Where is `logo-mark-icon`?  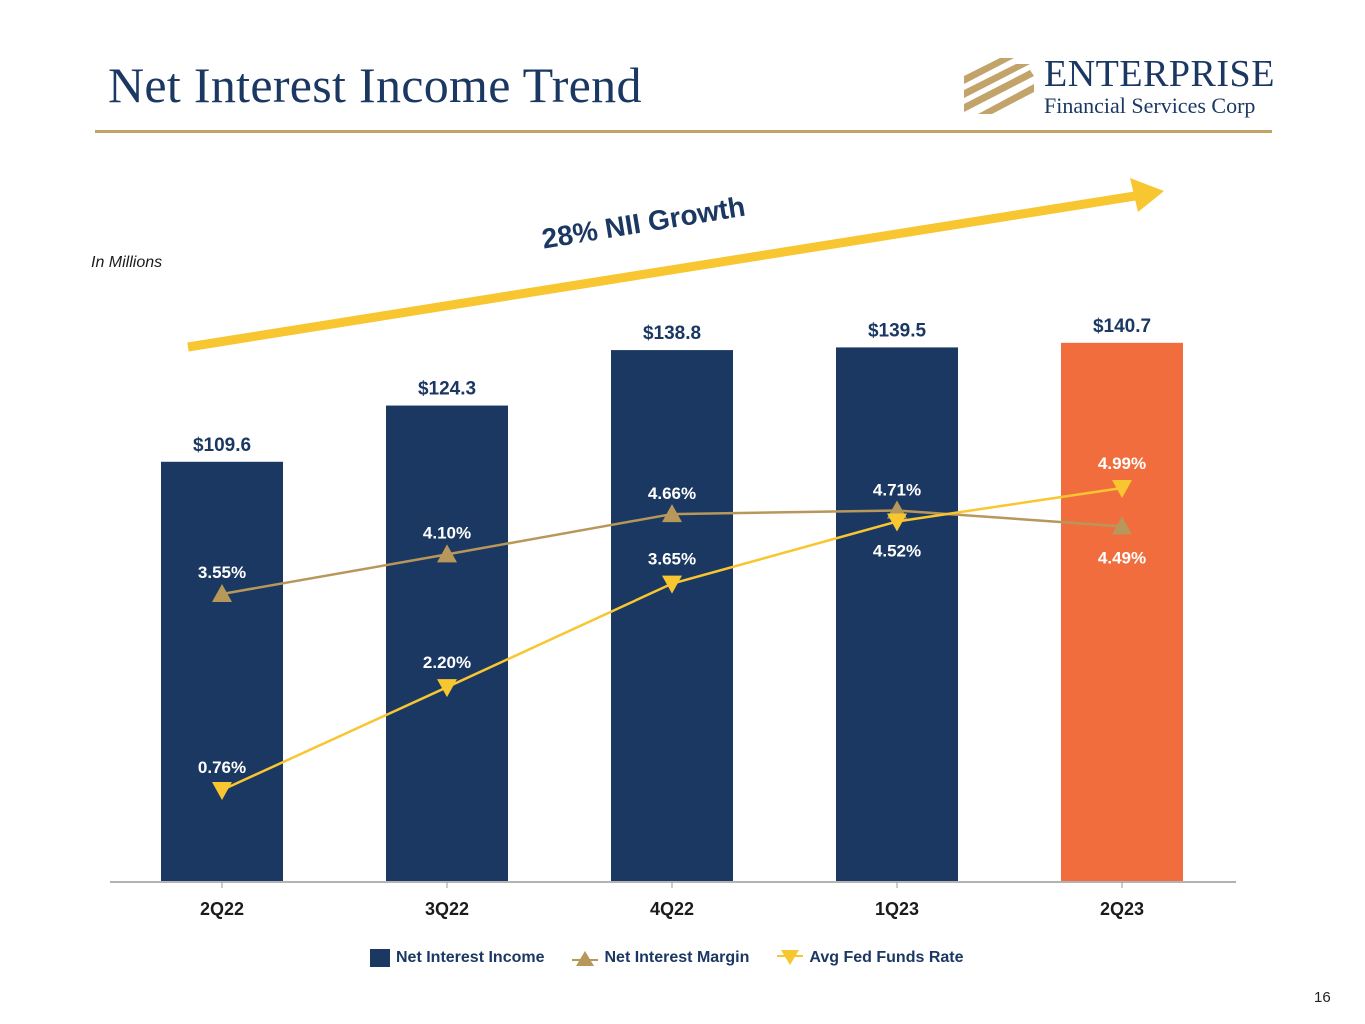 logo-mark-icon is located at coordinates (999, 86).